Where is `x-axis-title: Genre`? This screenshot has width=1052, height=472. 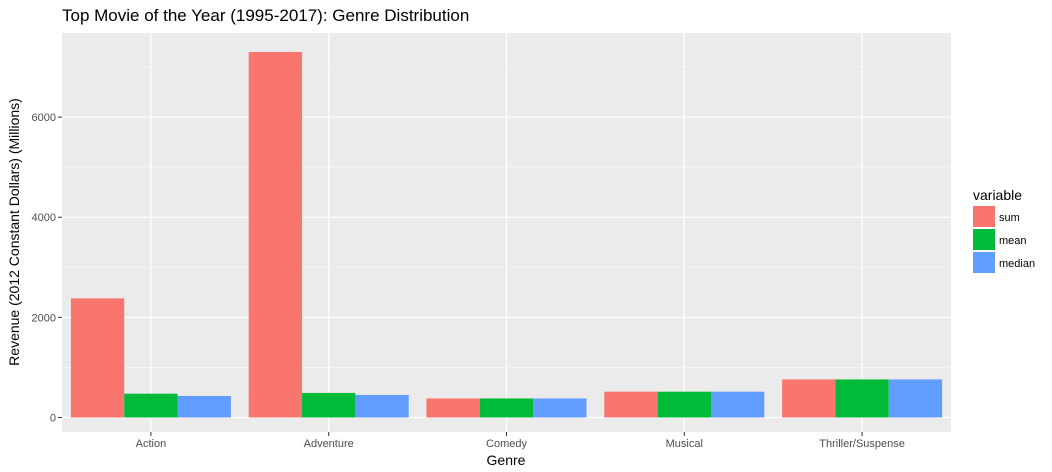 x-axis-title: Genre is located at coordinates (506, 460).